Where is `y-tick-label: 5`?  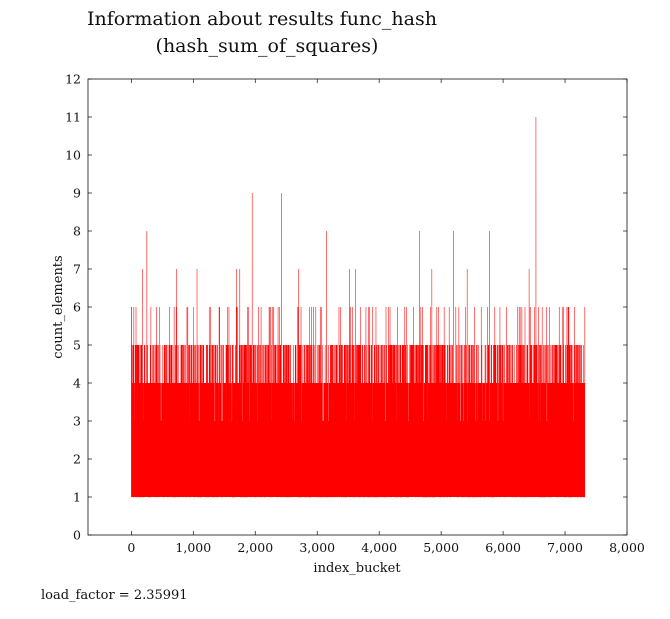 y-tick-label: 5 is located at coordinates (77, 345).